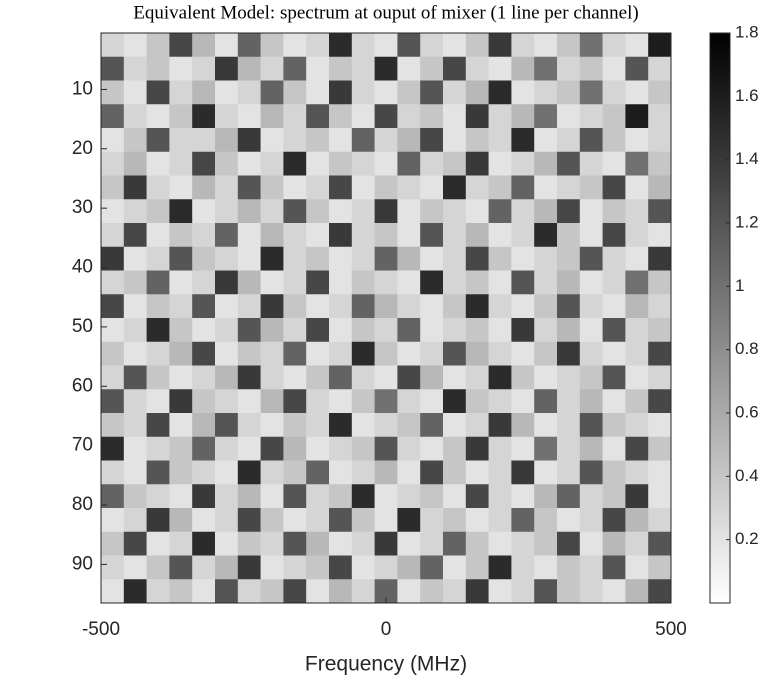 Image resolution: width=772 pixels, height=688 pixels. What do you see at coordinates (747, 31) in the screenshot?
I see `colorbar-tick-label: 1.8` at bounding box center [747, 31].